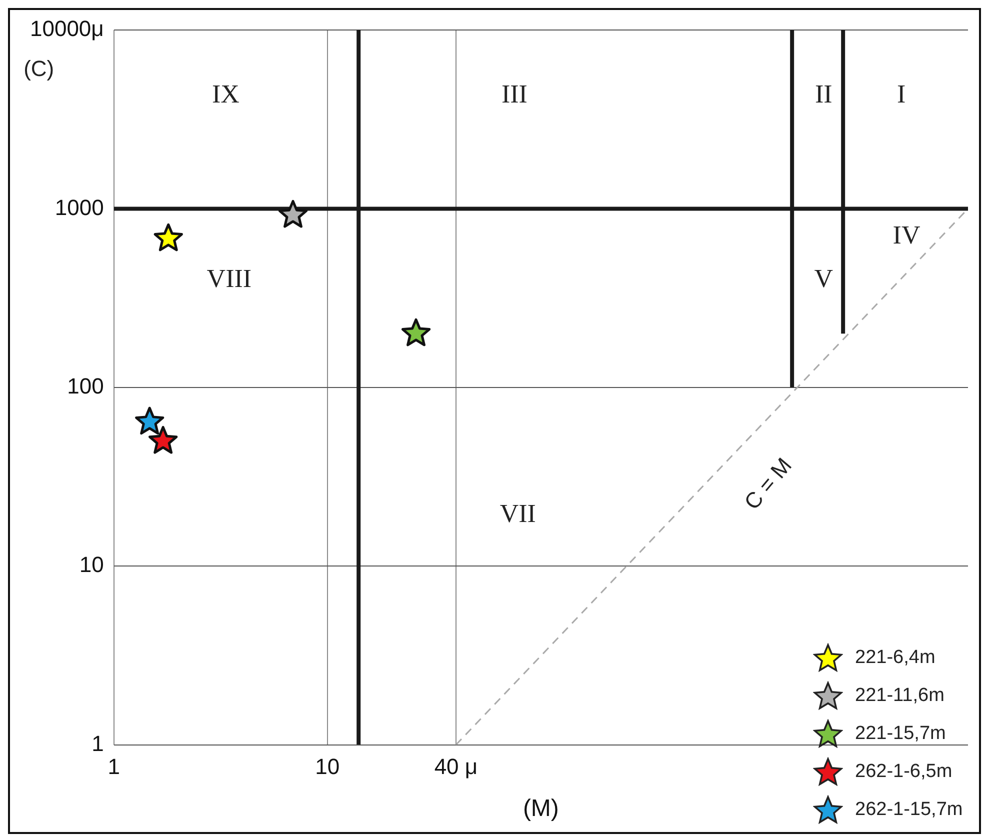  What do you see at coordinates (114, 767) in the screenshot?
I see `x-tick-label: 1` at bounding box center [114, 767].